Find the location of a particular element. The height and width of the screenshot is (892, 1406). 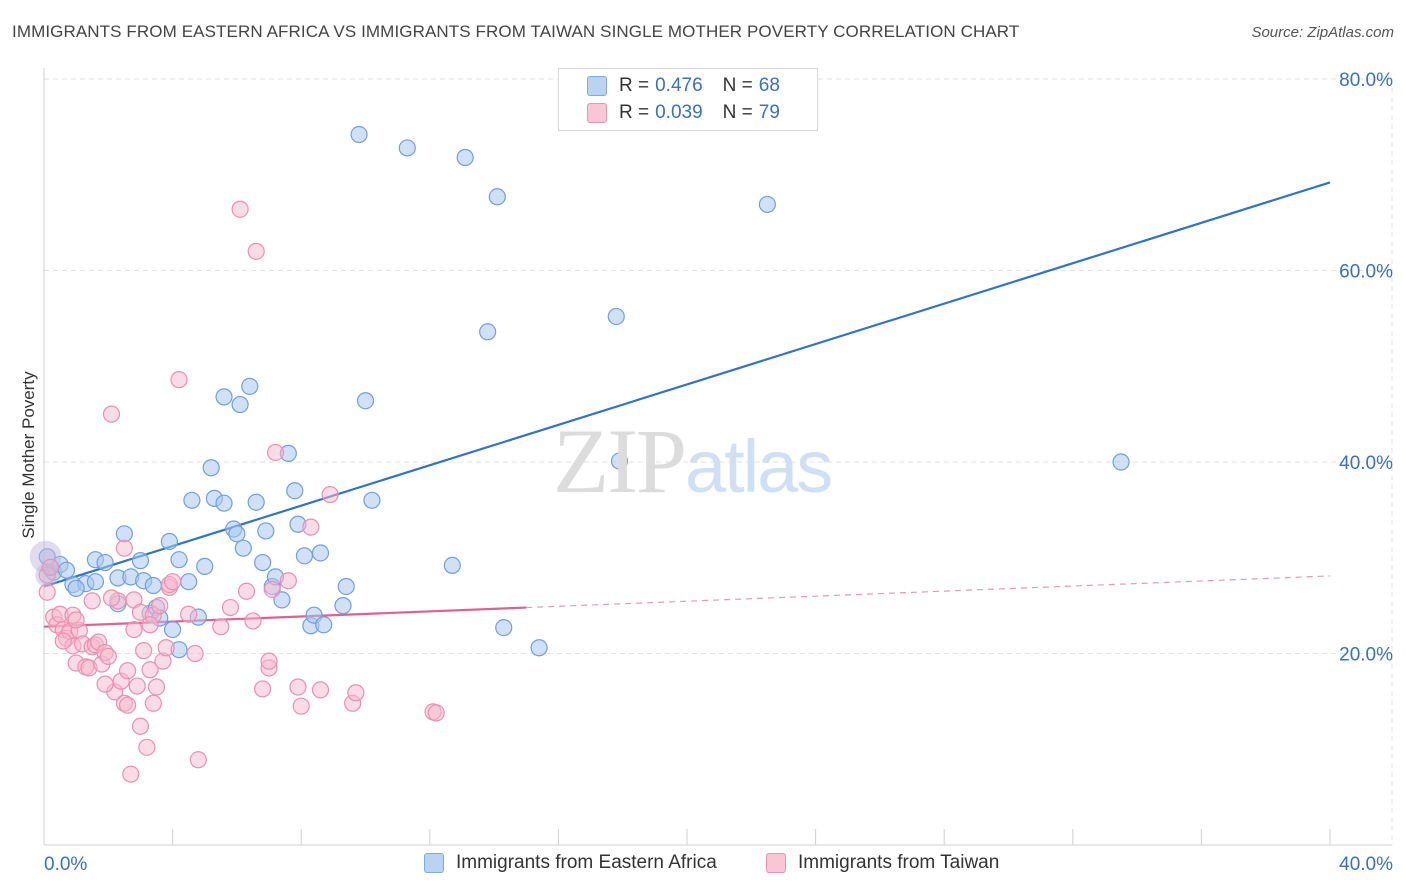

trend-line-taiwan-extension is located at coordinates (928, 592).